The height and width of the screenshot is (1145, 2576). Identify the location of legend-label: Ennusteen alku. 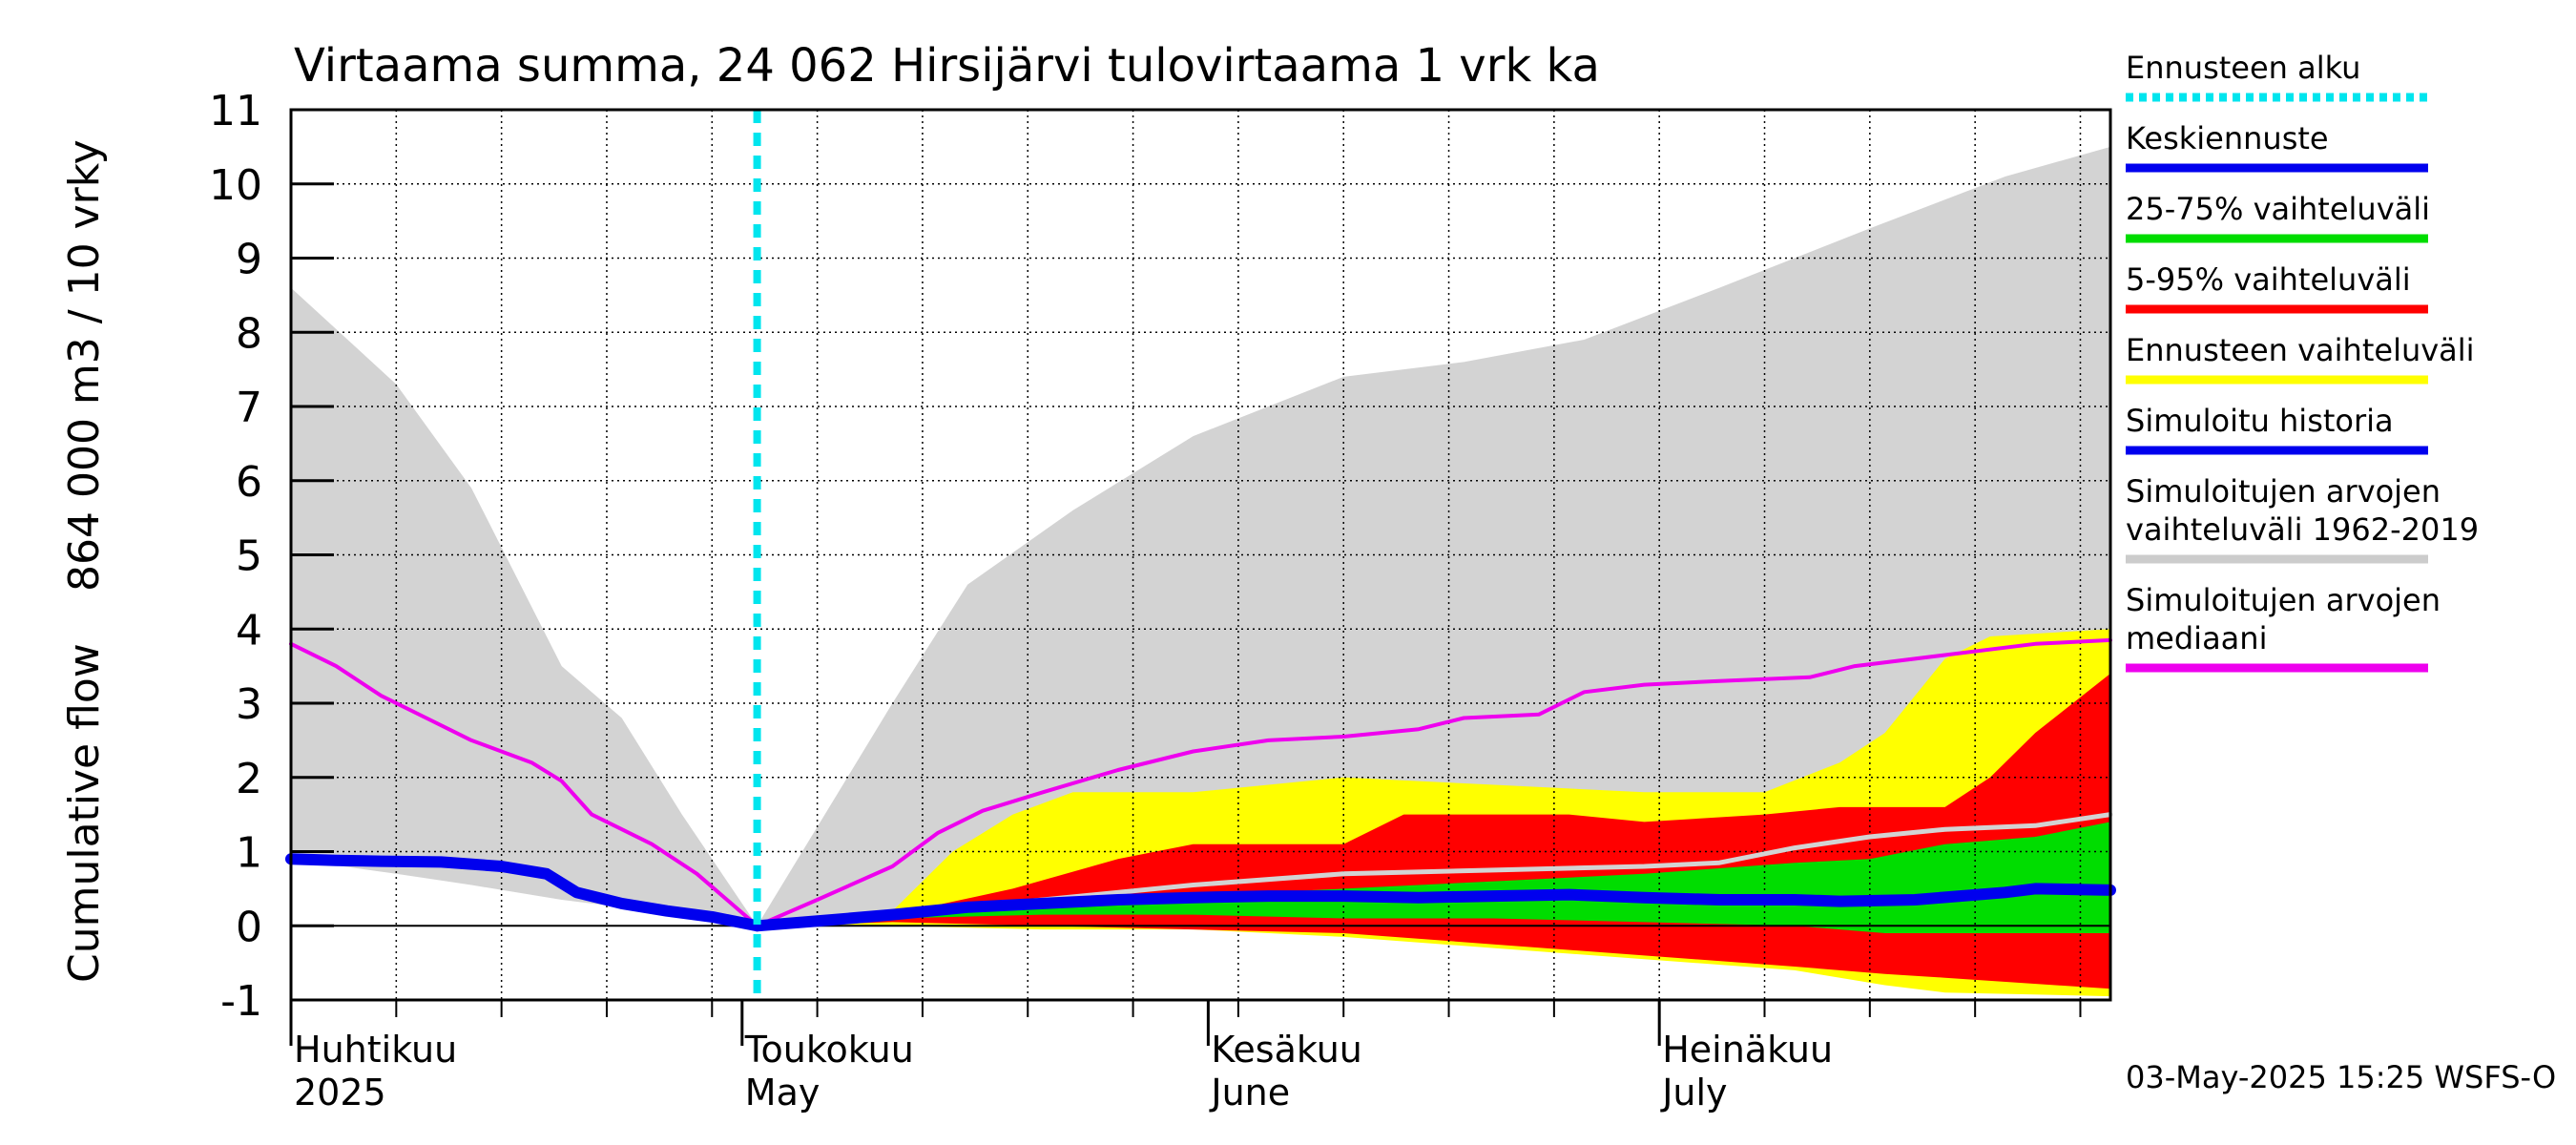
(2243, 68).